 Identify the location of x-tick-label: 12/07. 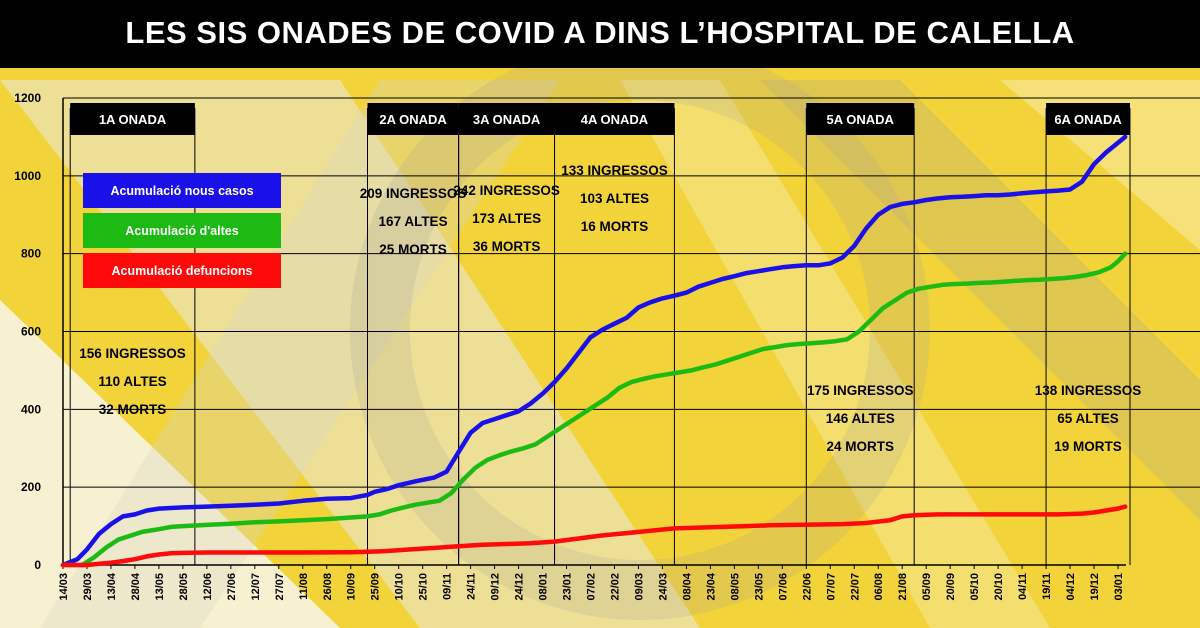
(256, 587).